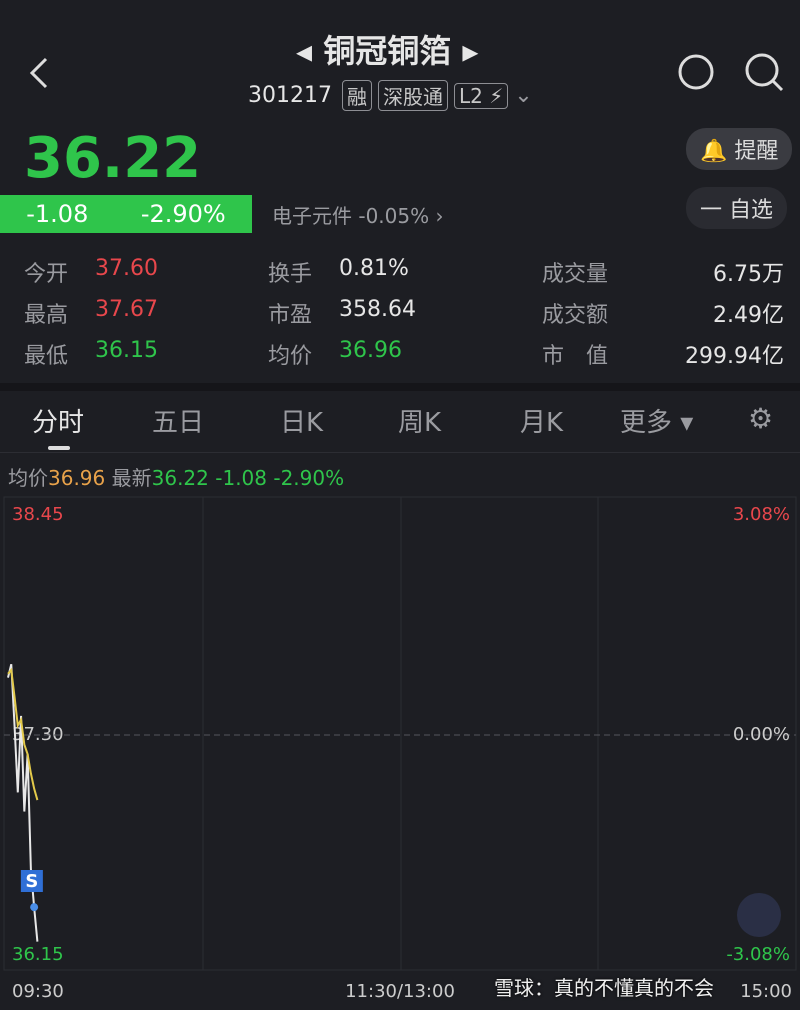  I want to click on stat-label: 今开, so click(46, 274).